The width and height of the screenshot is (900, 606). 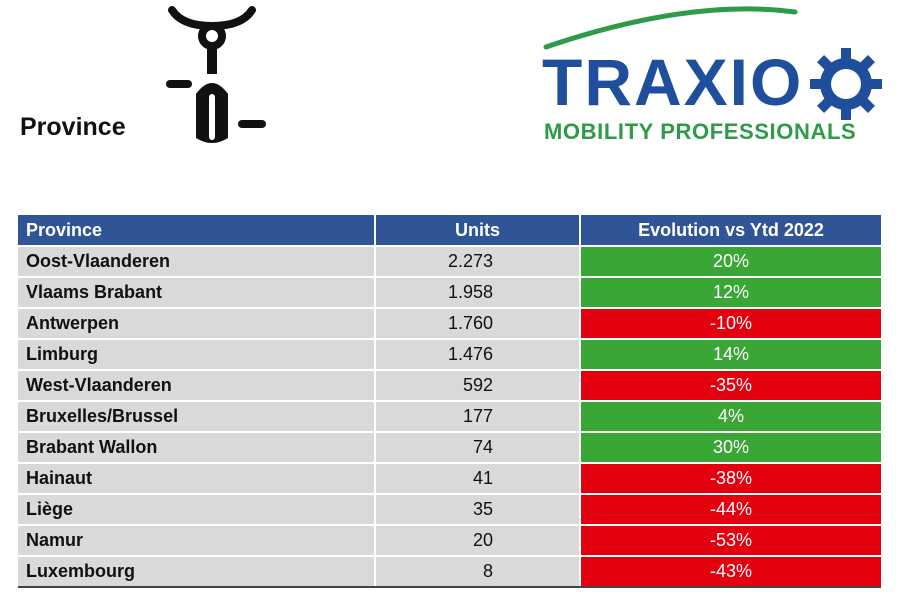 I want to click on units-cell: 35, so click(x=478, y=509).